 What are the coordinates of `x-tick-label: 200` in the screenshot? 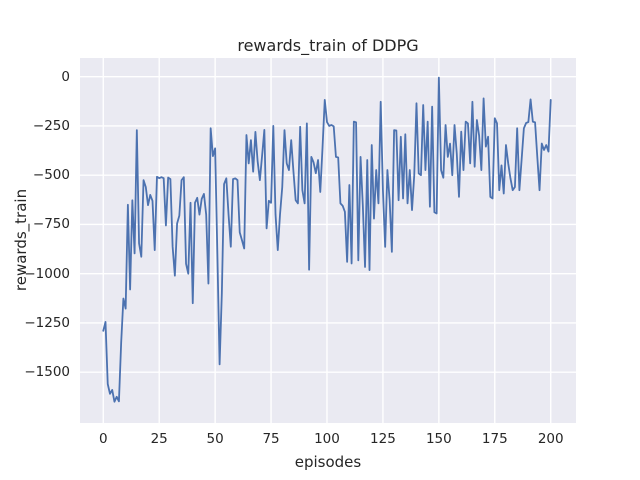 It's located at (550, 439).